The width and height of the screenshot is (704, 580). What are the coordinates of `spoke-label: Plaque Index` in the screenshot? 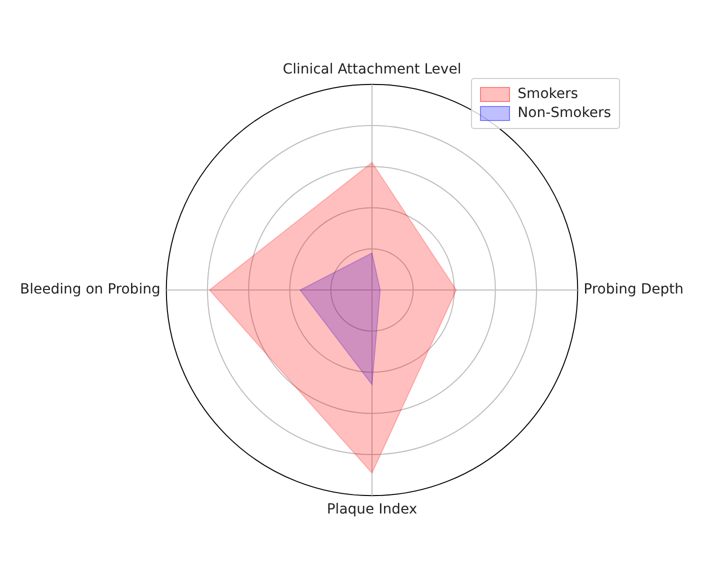 It's located at (372, 510).